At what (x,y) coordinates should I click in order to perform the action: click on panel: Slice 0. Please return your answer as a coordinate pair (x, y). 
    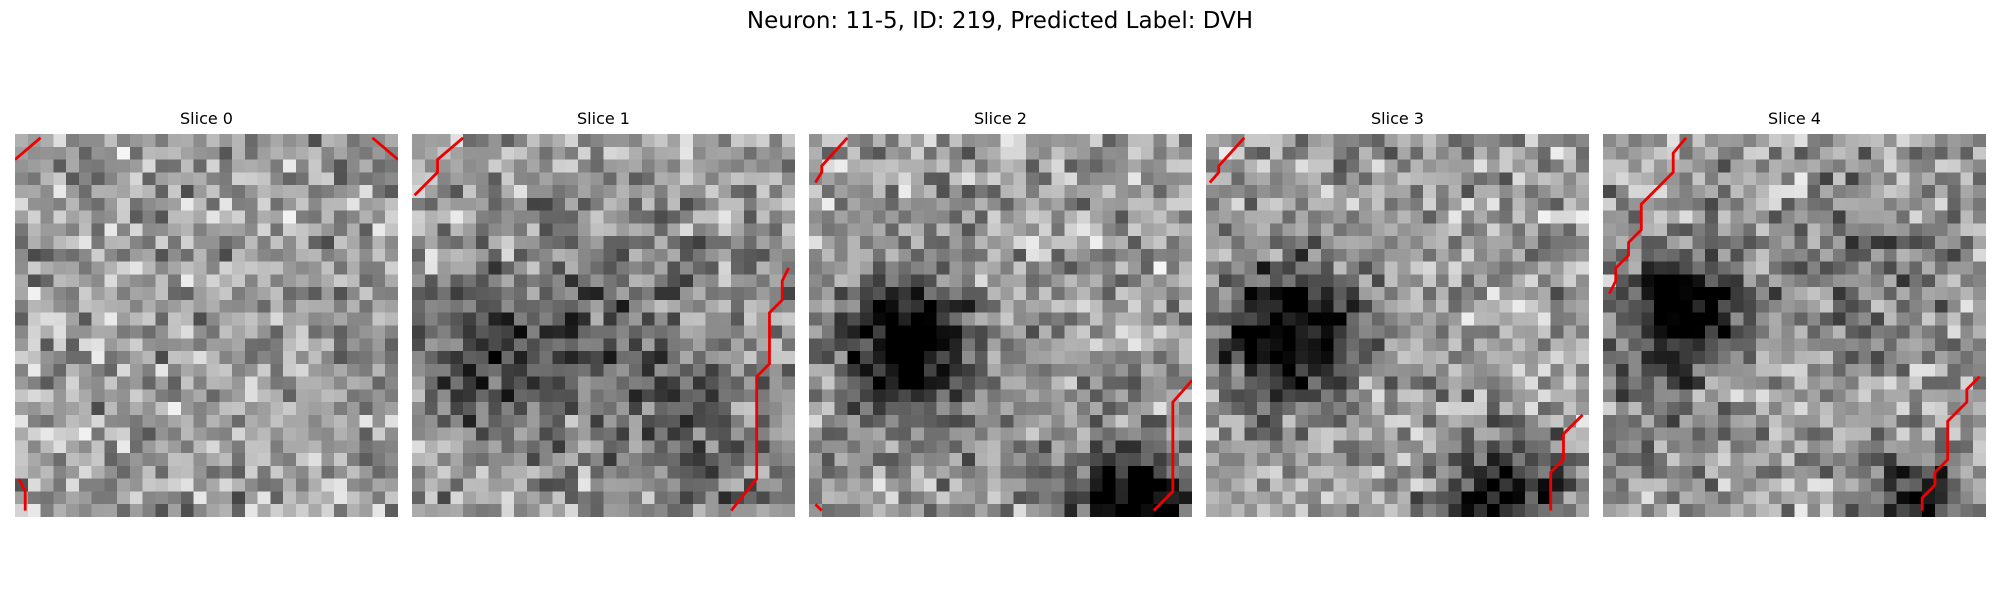
    Looking at the image, I should click on (206, 312).